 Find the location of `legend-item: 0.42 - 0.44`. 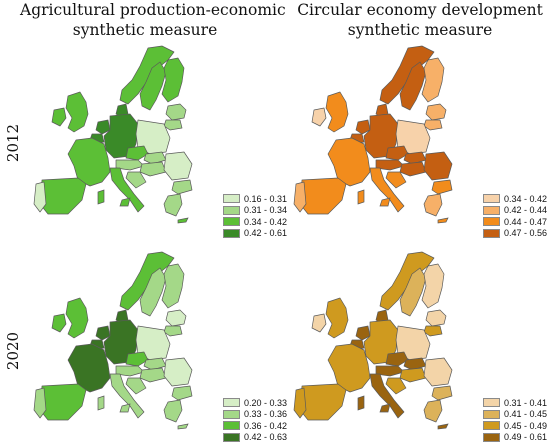

legend-item: 0.42 - 0.44 is located at coordinates (515, 211).